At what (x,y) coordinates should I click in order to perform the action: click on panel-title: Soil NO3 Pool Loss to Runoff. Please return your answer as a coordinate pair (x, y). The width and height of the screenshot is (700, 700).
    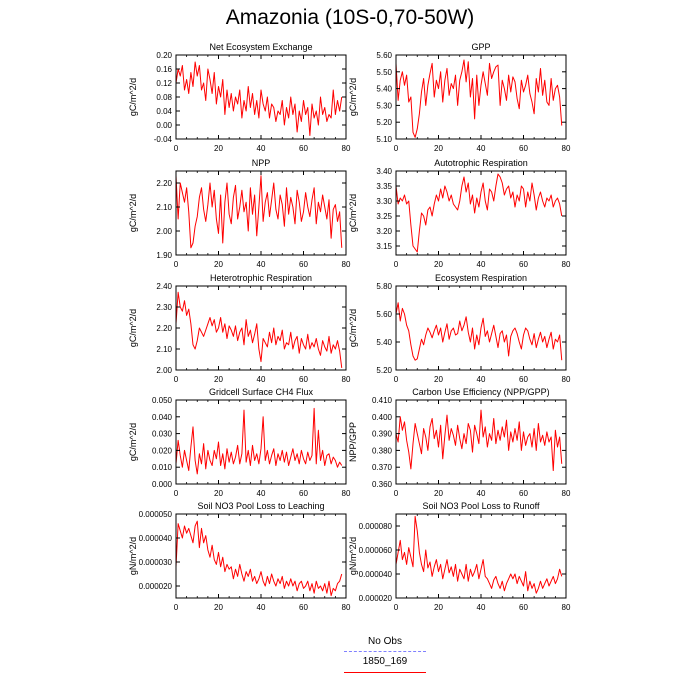
    Looking at the image, I should click on (481, 506).